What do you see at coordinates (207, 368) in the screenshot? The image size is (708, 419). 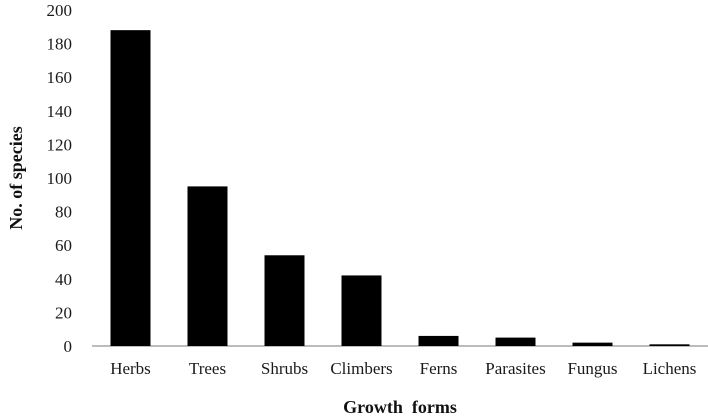 I see `x-tick-label: Trees` at bounding box center [207, 368].